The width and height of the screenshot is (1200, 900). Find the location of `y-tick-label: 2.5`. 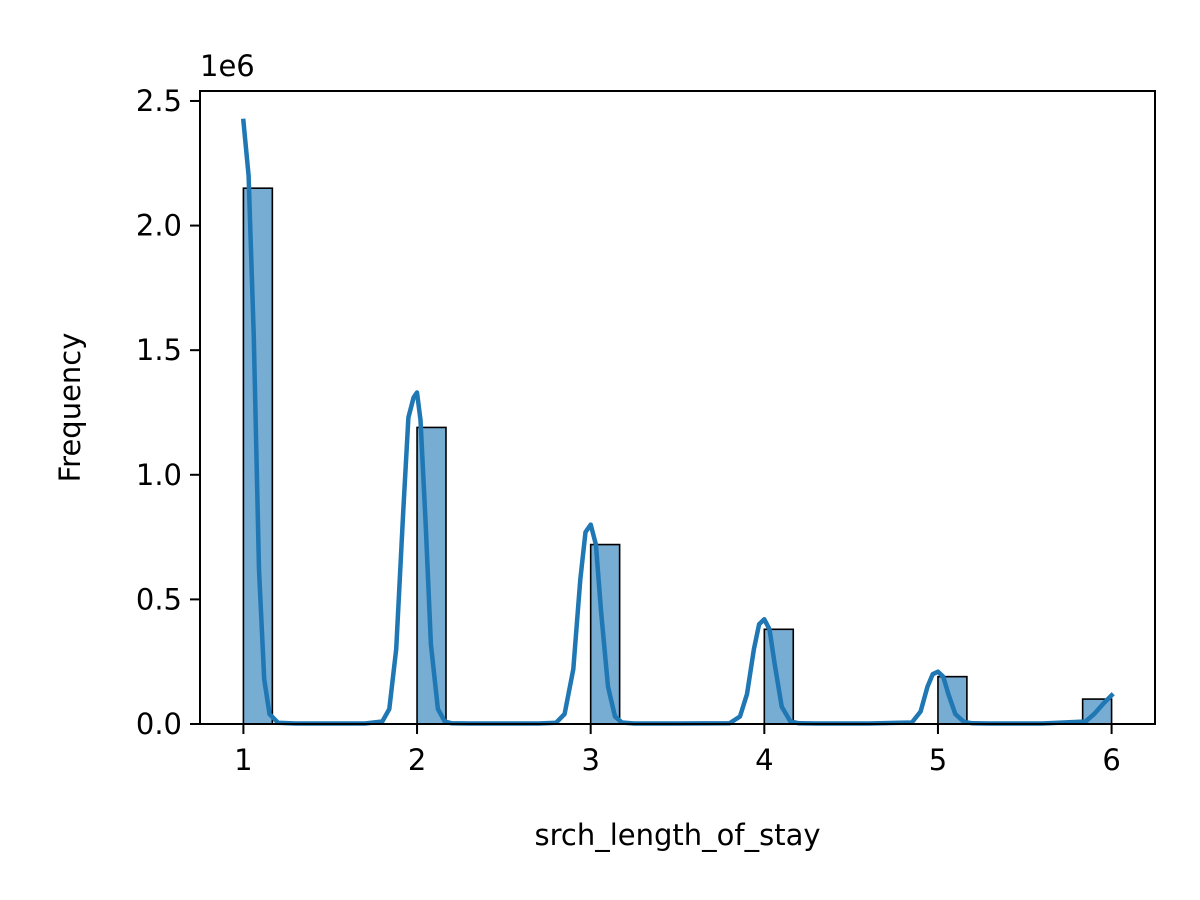

y-tick-label: 2.5 is located at coordinates (159, 101).